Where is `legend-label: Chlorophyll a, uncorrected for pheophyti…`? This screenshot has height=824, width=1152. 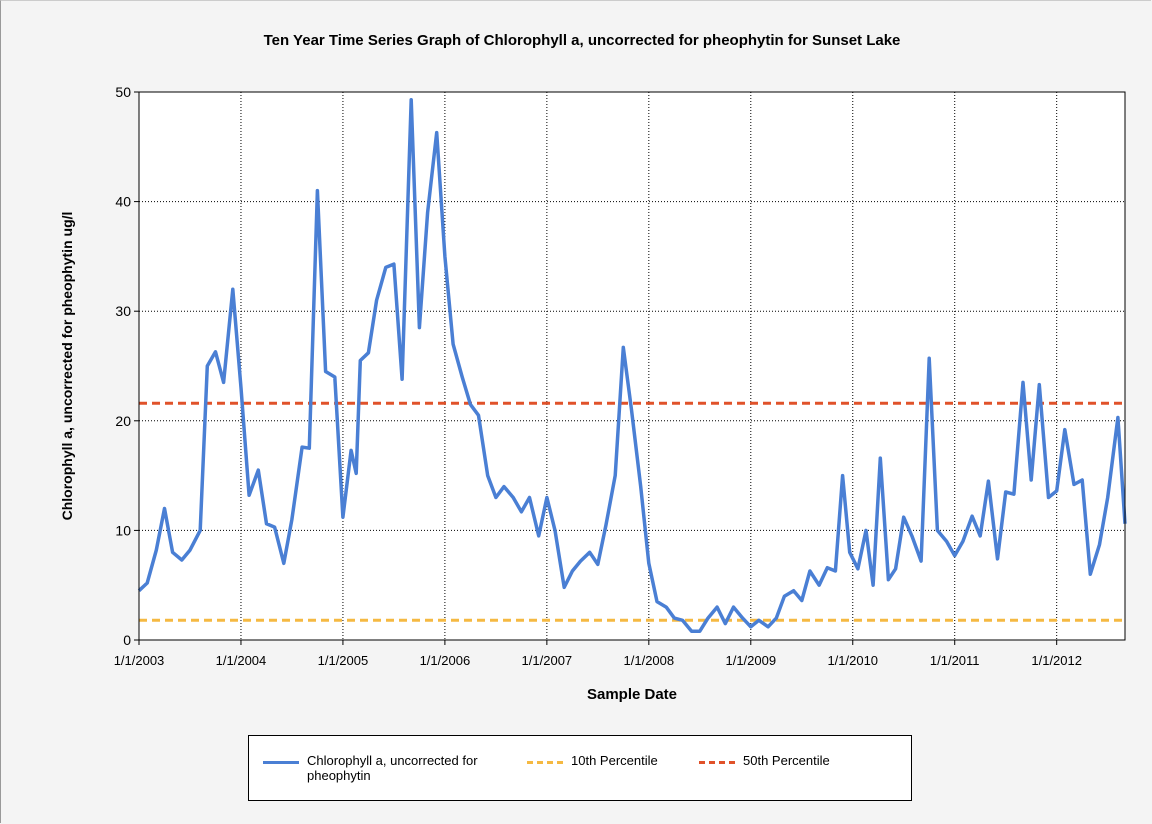 legend-label: Chlorophyll a, uncorrected for pheophyti… is located at coordinates (392, 768).